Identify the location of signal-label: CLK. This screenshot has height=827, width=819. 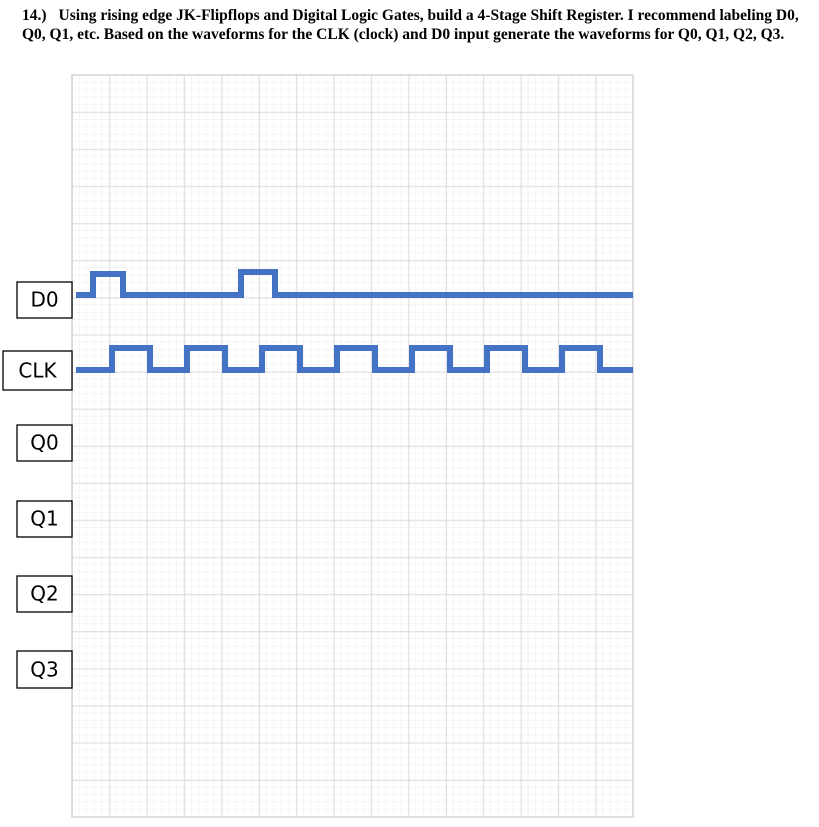
(37, 371).